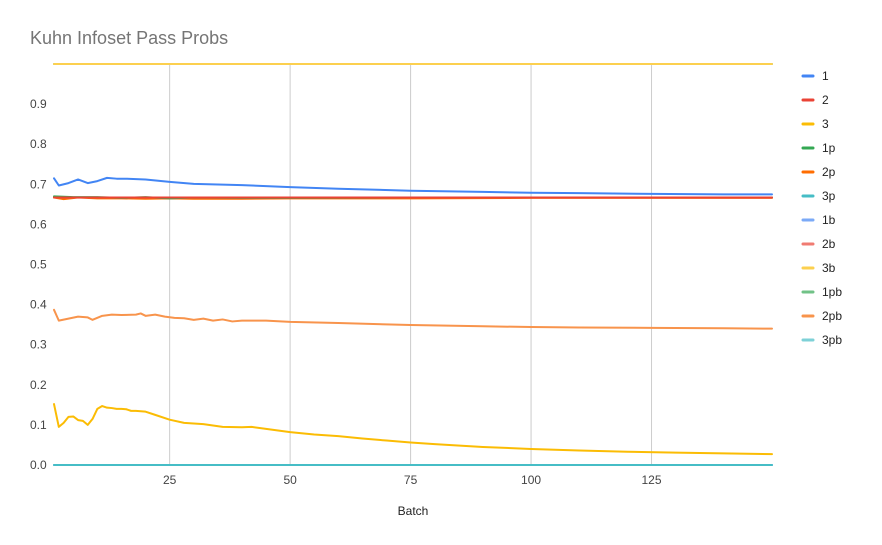 This screenshot has height=545, width=882. Describe the element at coordinates (38, 184) in the screenshot. I see `y-tick-label: 0.7` at that location.